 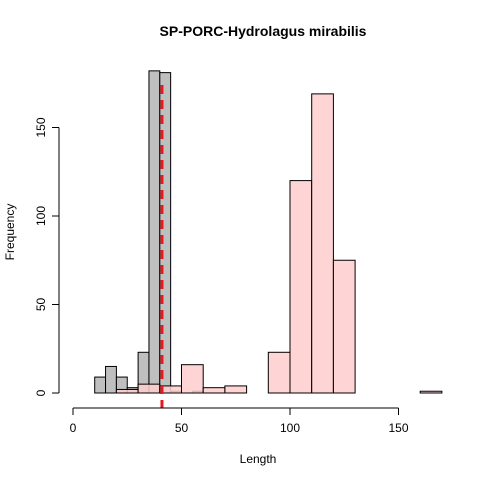 What do you see at coordinates (182, 428) in the screenshot?
I see `x-tick-label-1: 50` at bounding box center [182, 428].